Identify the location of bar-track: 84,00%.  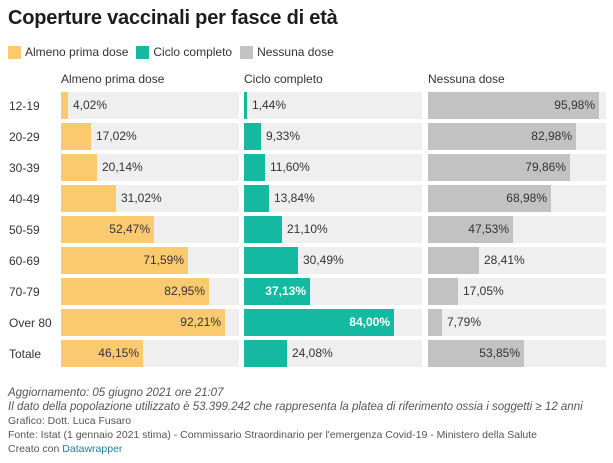
(333, 322).